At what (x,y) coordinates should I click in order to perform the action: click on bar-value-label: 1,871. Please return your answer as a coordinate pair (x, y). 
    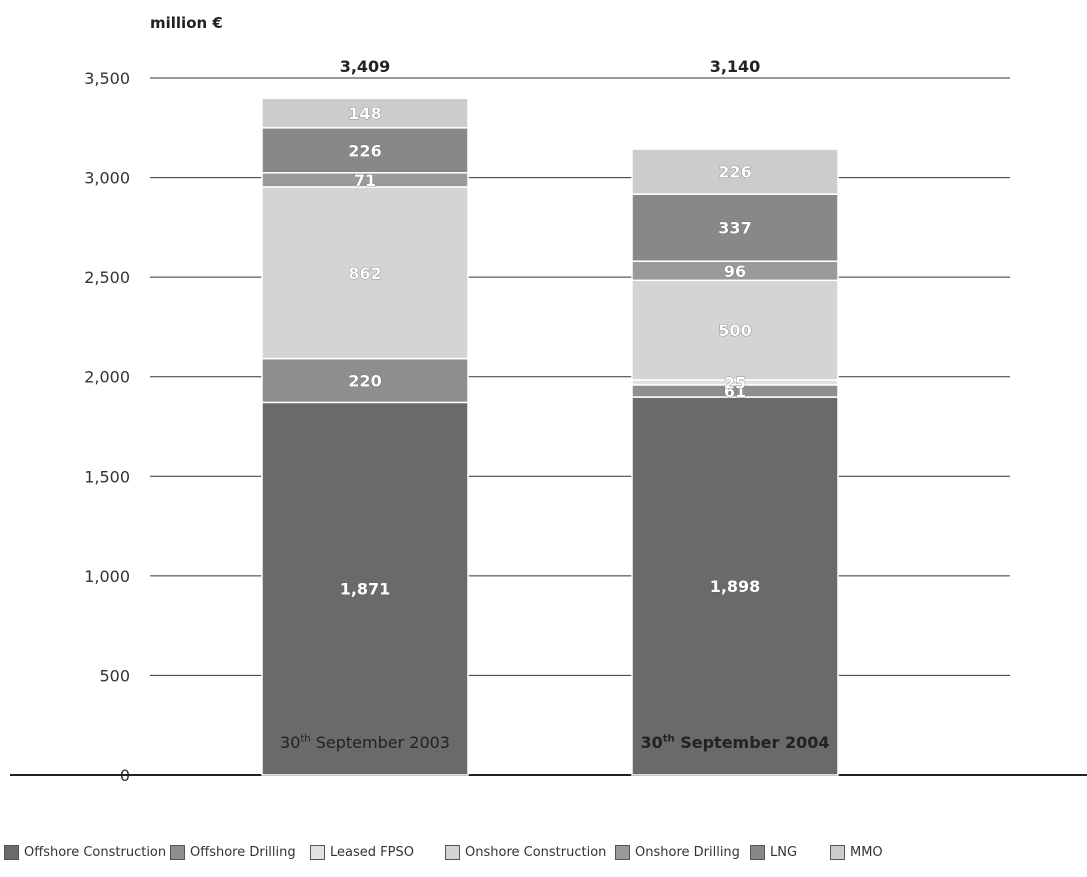
    Looking at the image, I should click on (365, 589).